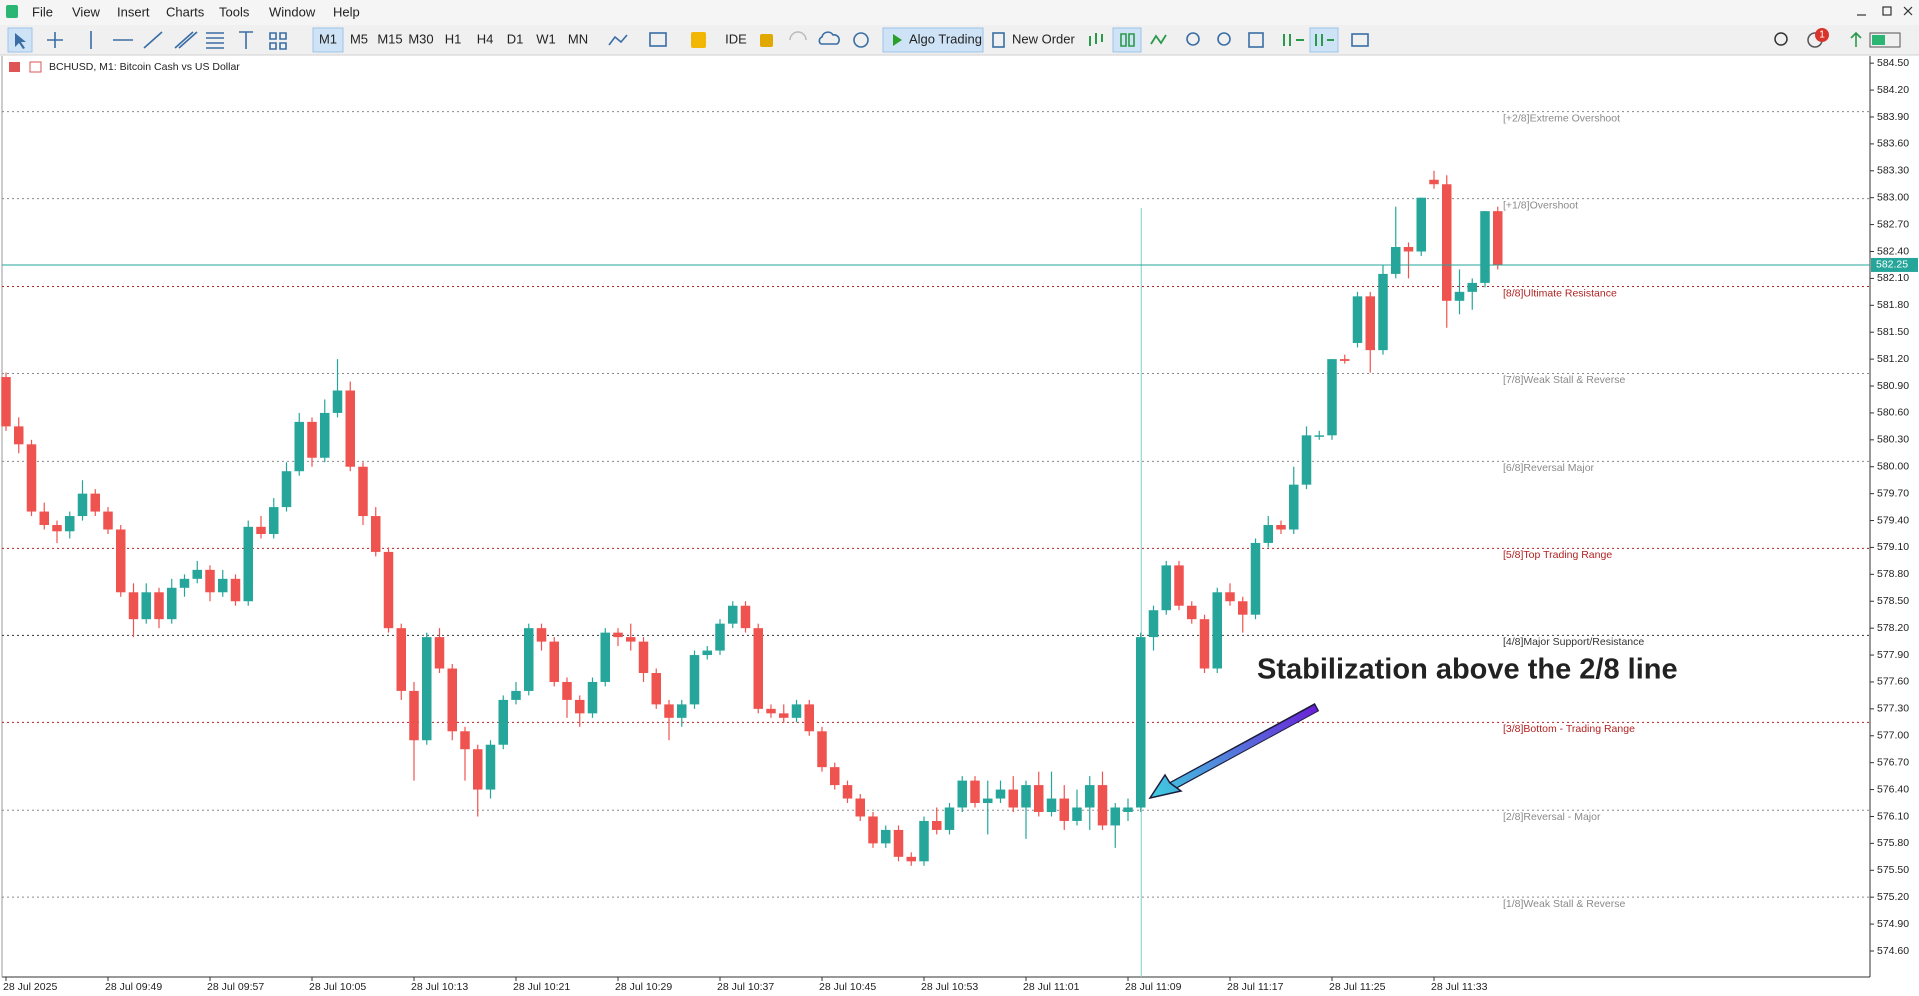 The height and width of the screenshot is (996, 1919). What do you see at coordinates (144, 67) in the screenshot?
I see `chart-title: BCHUSD, M1: Bitcoin Cash vs US Dollar` at bounding box center [144, 67].